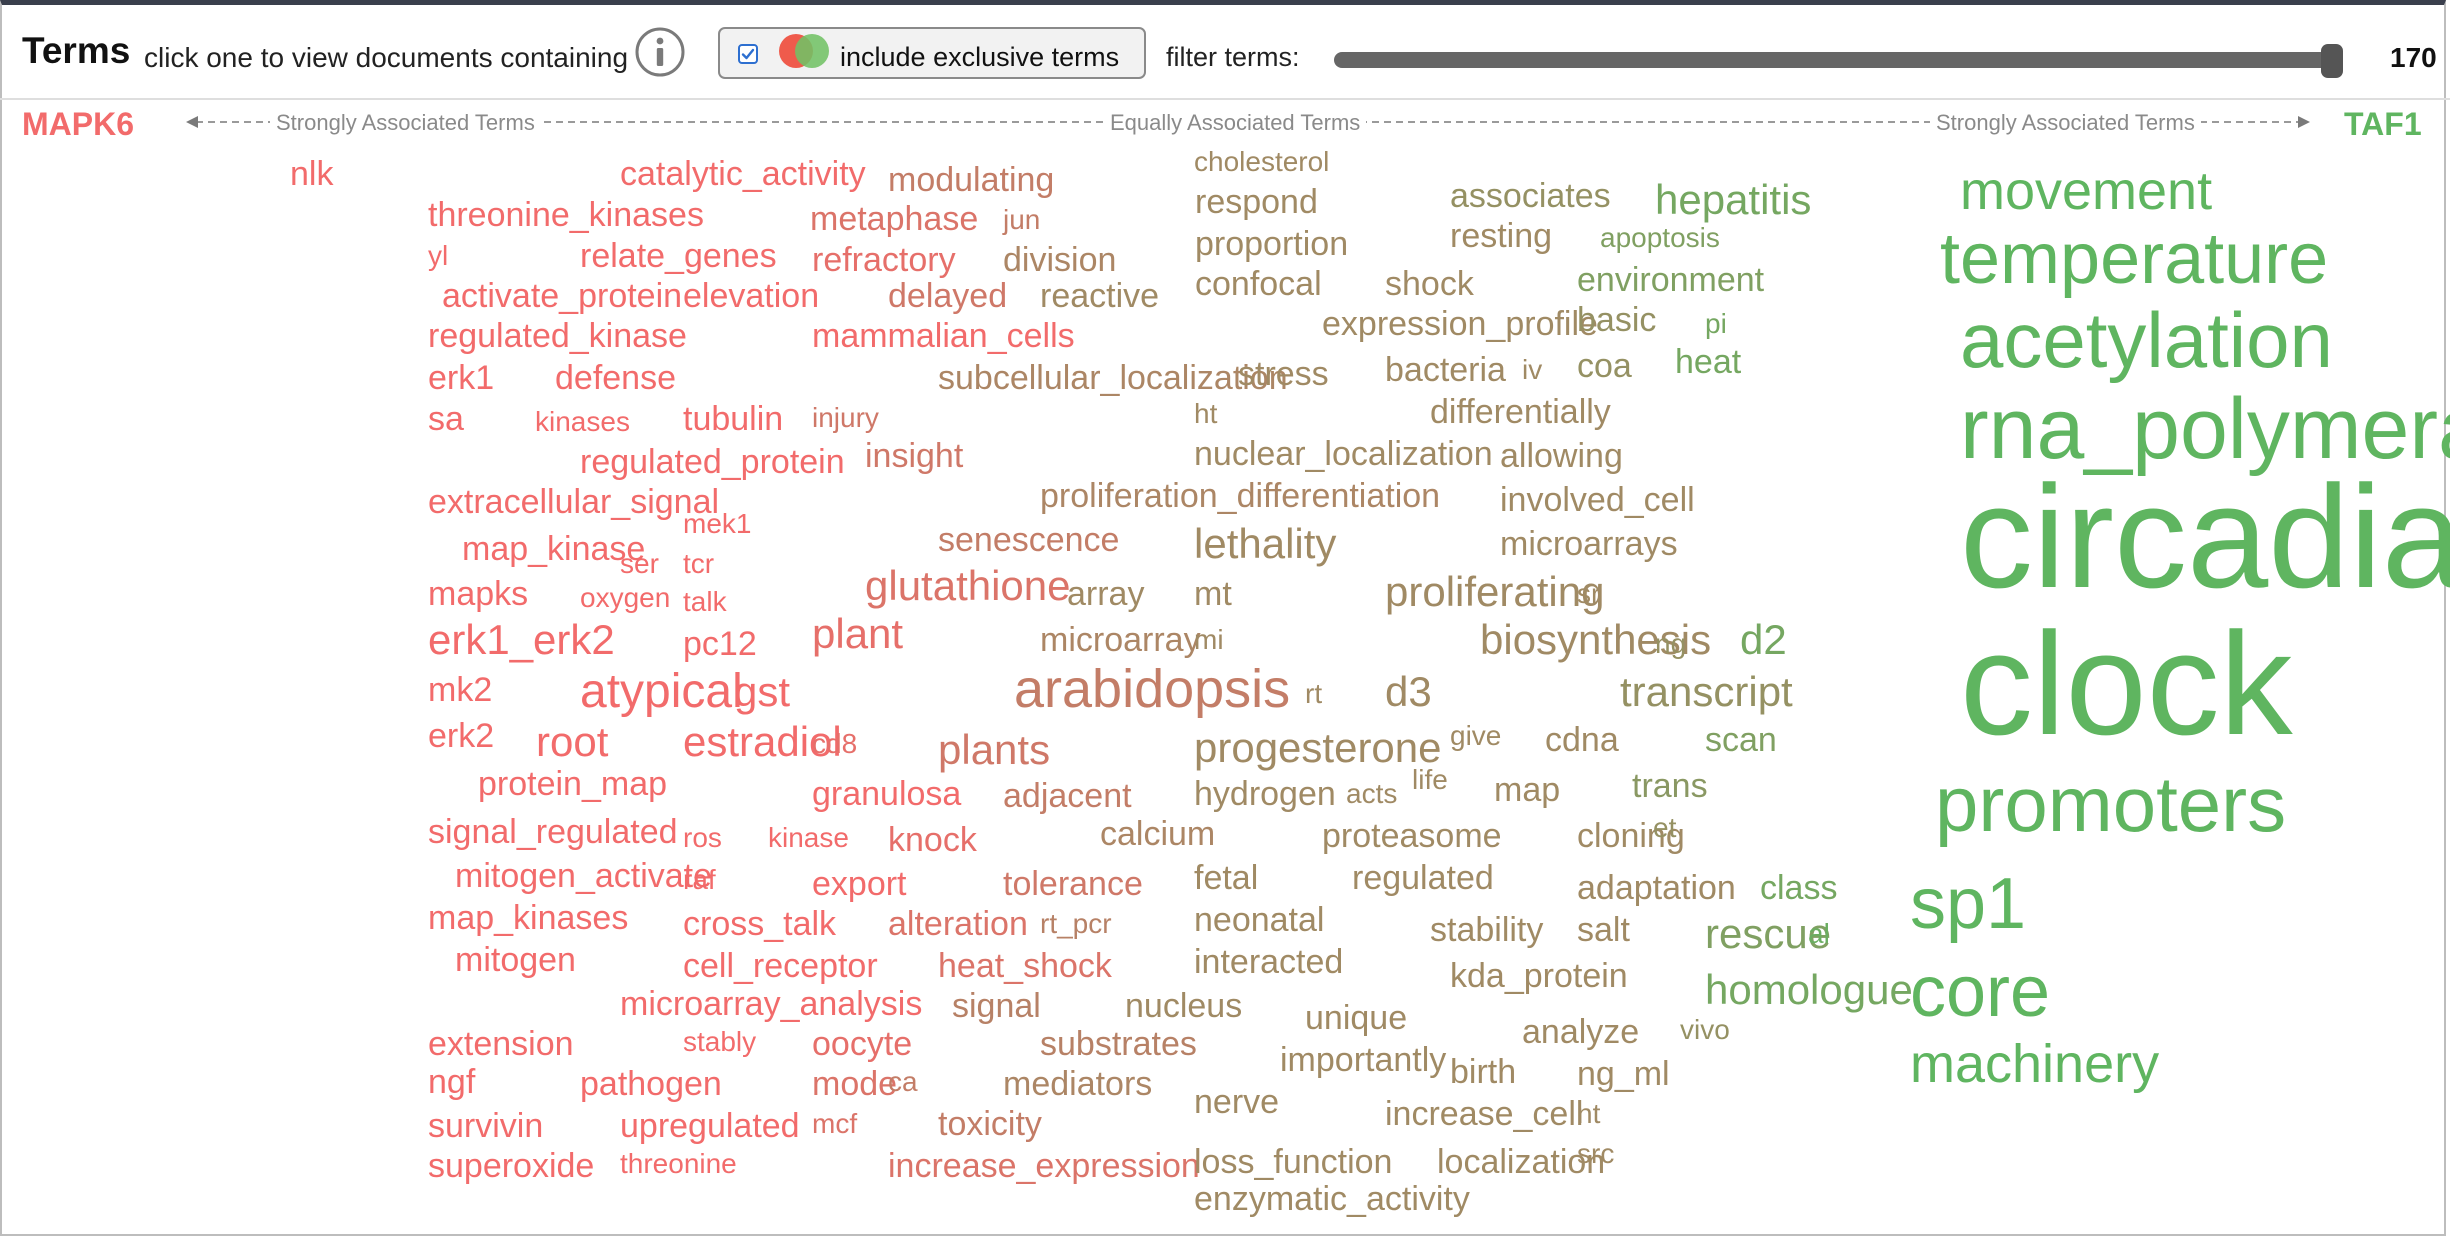 The image size is (2450, 1240). What do you see at coordinates (1363, 1060) in the screenshot?
I see `term-importantly: importantly` at bounding box center [1363, 1060].